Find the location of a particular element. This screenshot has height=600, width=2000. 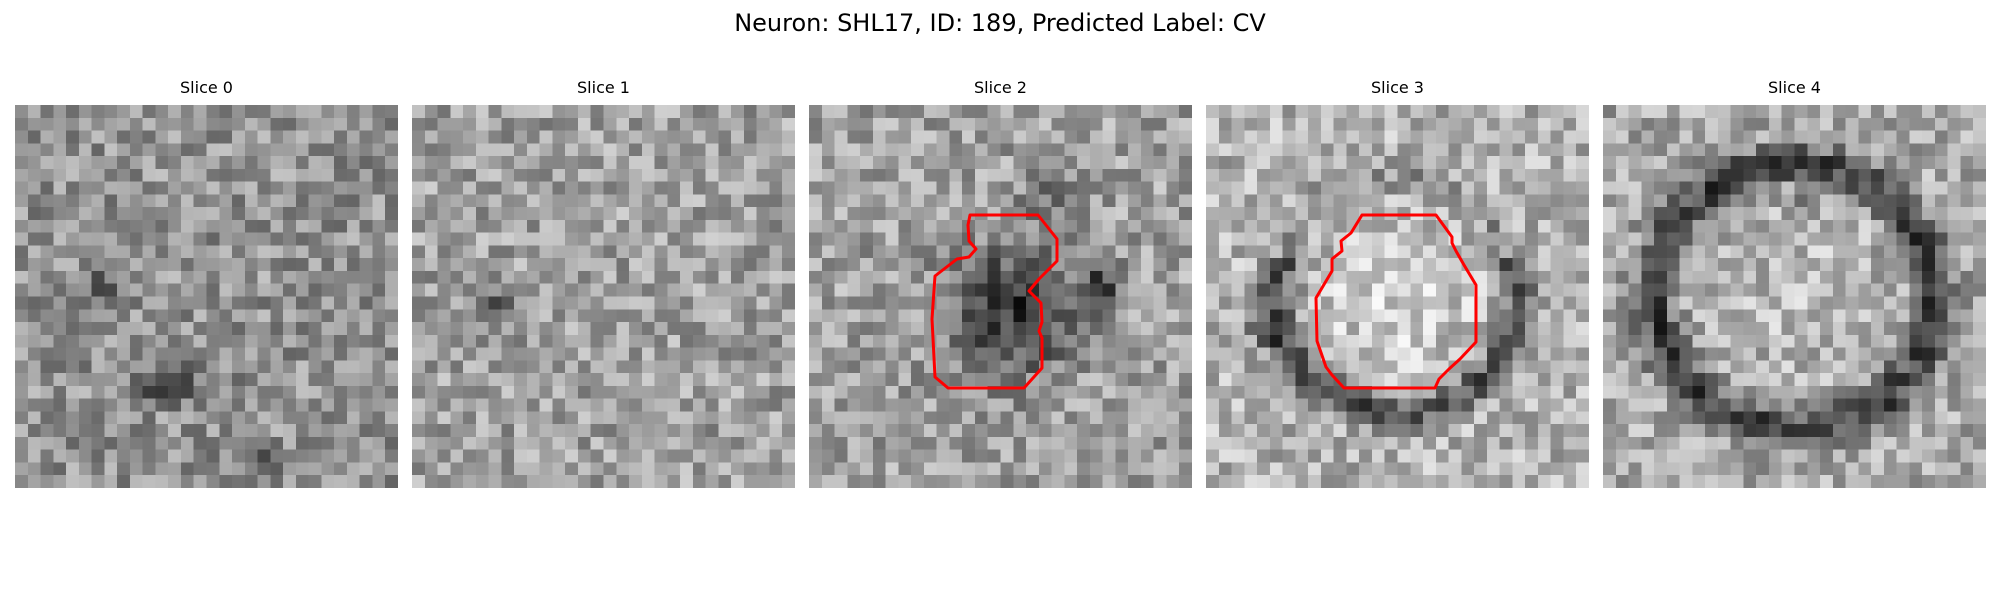

slice-panel-2: Slice 2 is located at coordinates (1000, 283).